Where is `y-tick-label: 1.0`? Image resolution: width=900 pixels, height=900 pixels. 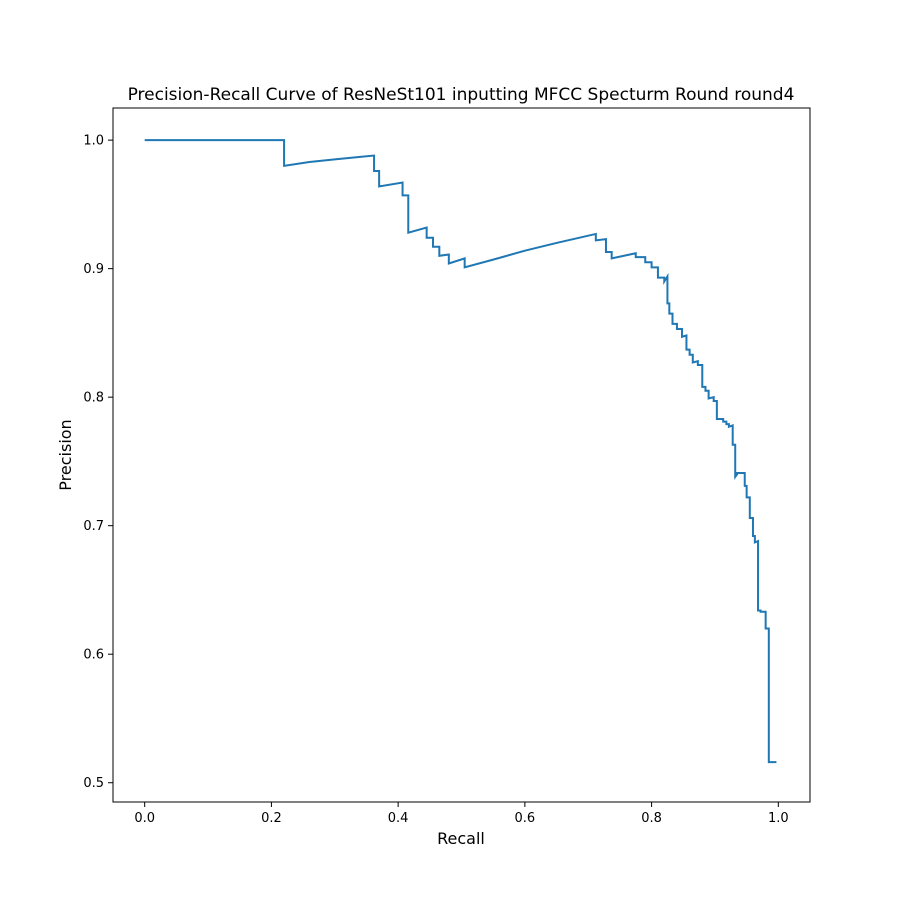 y-tick-label: 1.0 is located at coordinates (93, 141).